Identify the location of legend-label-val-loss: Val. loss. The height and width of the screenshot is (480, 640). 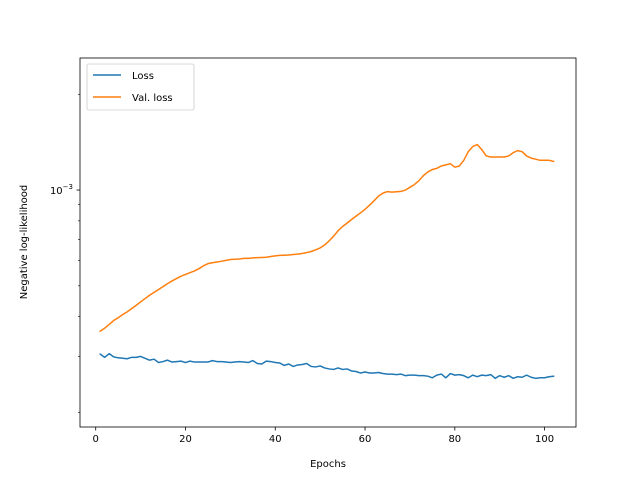
(152, 98).